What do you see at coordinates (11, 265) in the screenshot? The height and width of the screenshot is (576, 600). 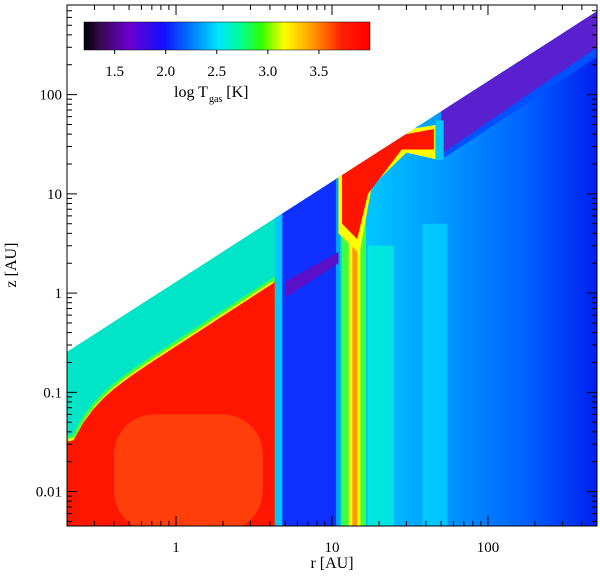 I see `y-axis-title: z [AU]` at bounding box center [11, 265].